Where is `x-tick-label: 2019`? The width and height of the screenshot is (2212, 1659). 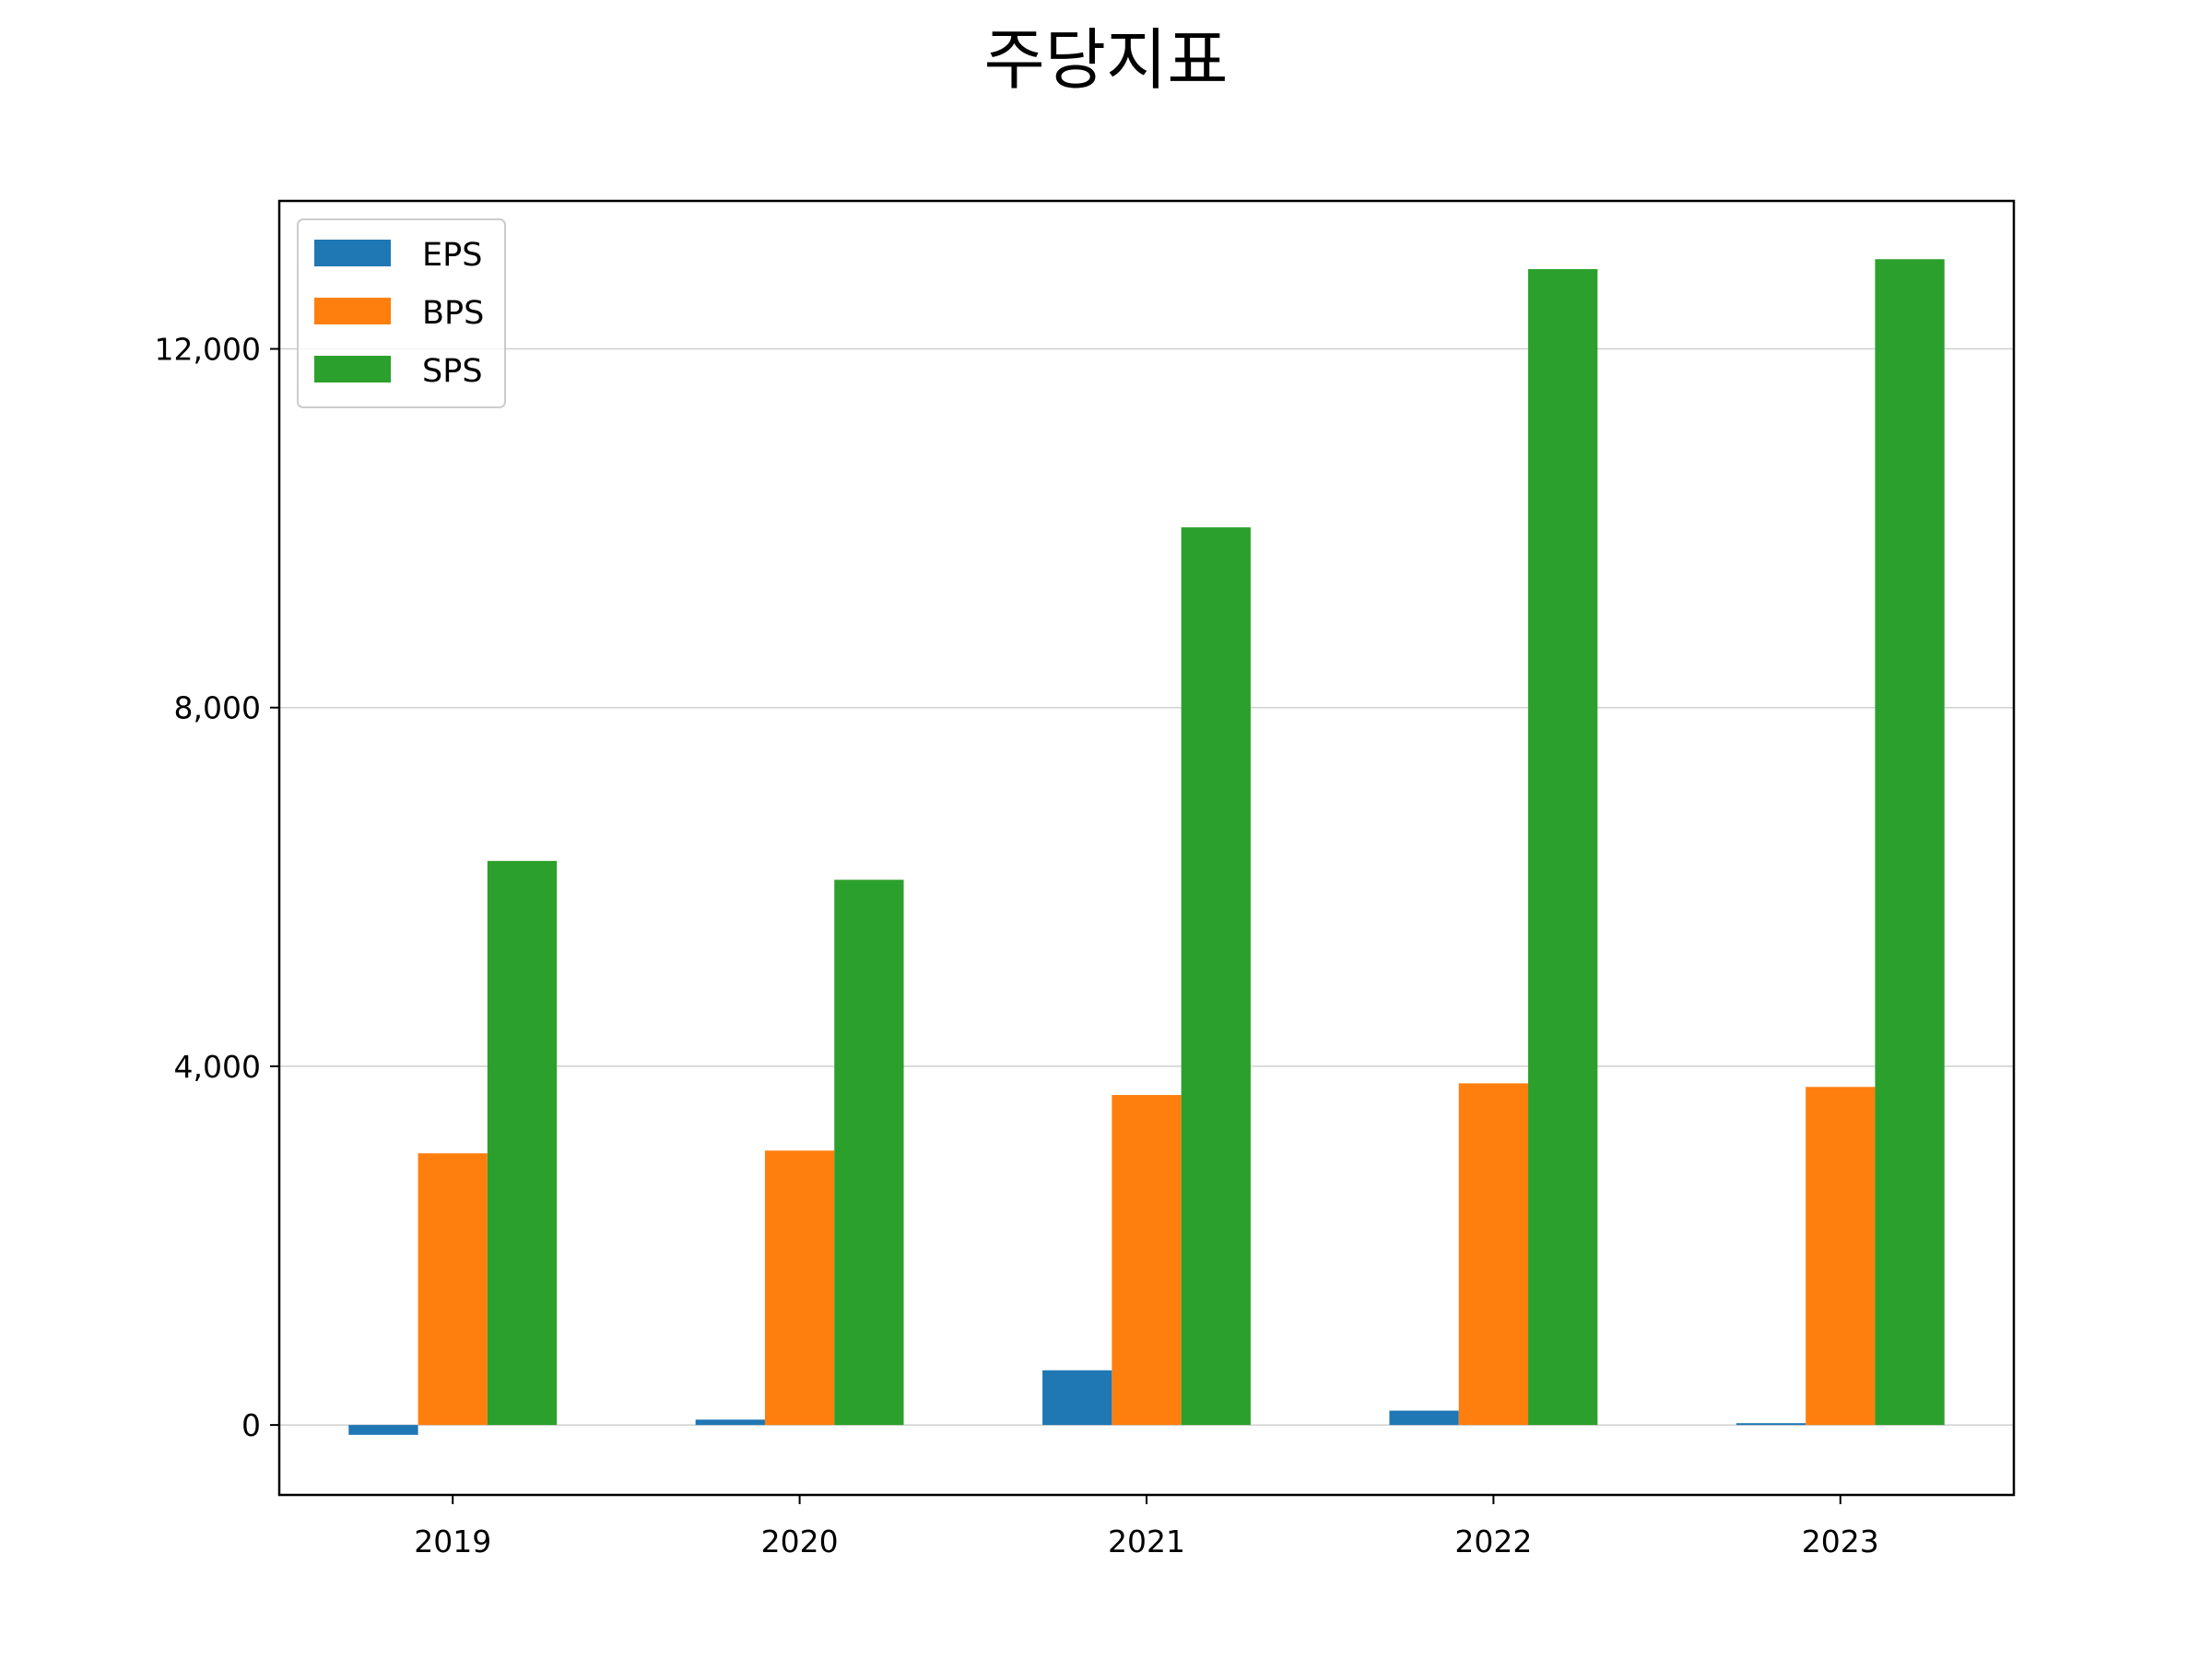 x-tick-label: 2019 is located at coordinates (452, 1541).